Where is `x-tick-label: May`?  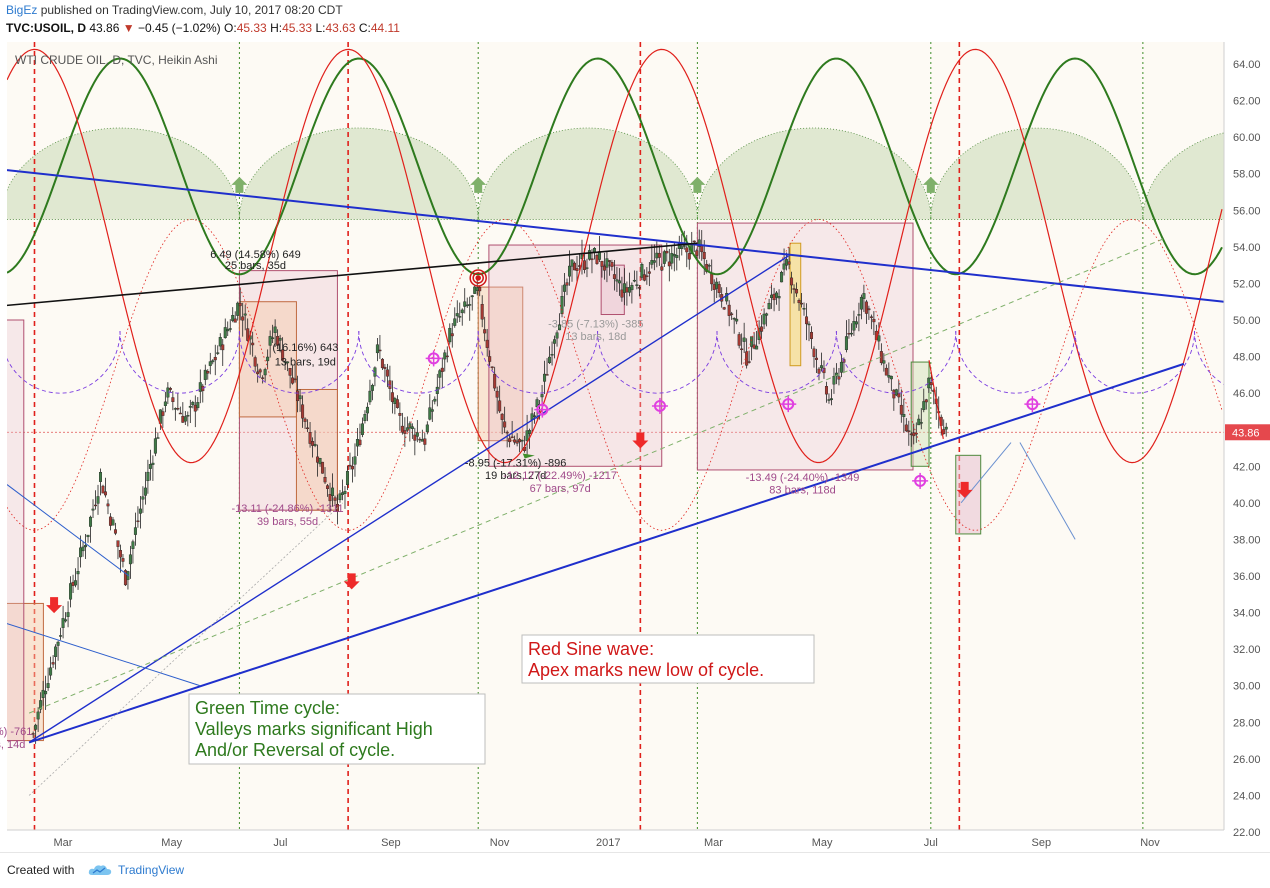
x-tick-label: May is located at coordinates (171, 843).